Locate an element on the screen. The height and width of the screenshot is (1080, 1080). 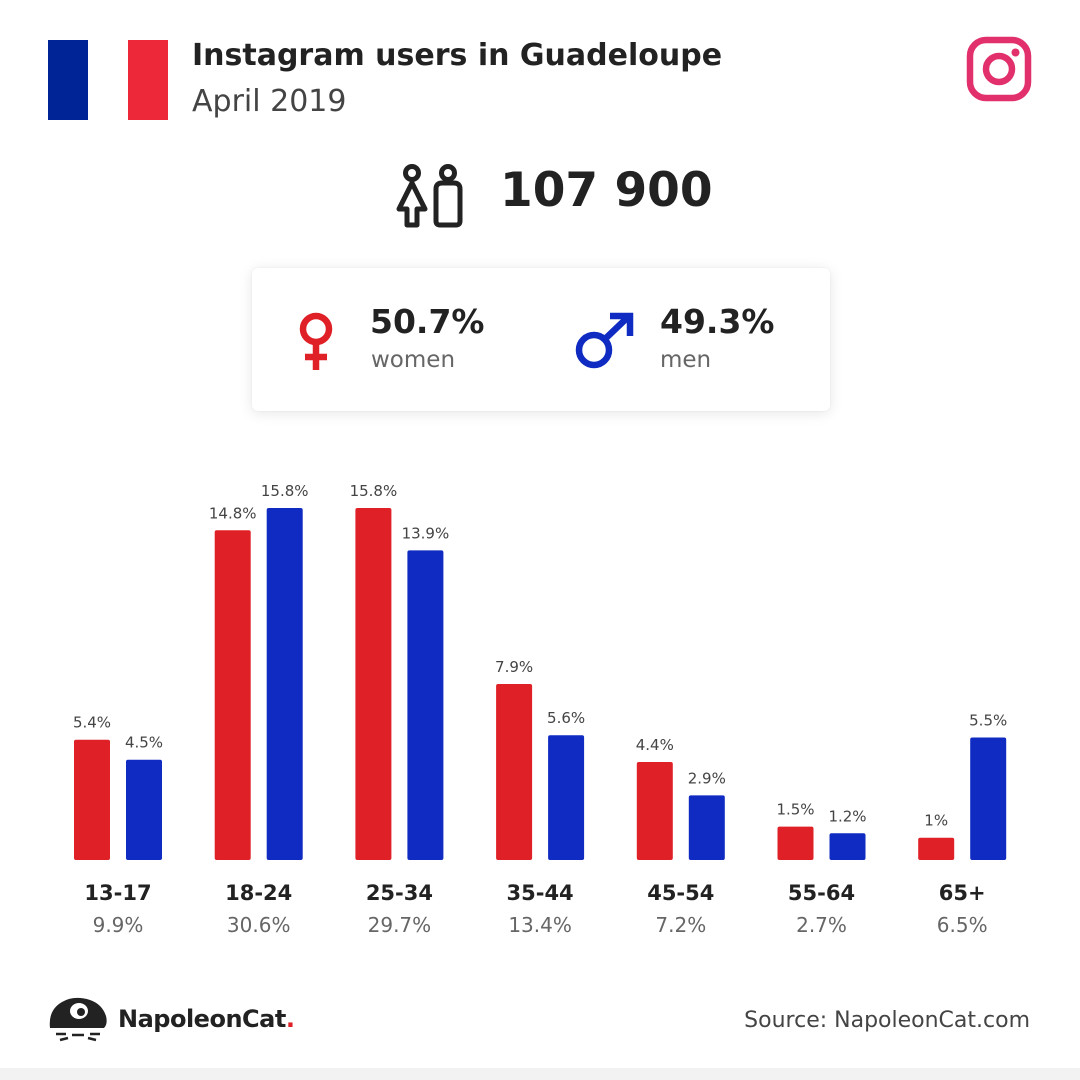
men-value-label: 13.9% is located at coordinates (426, 533).